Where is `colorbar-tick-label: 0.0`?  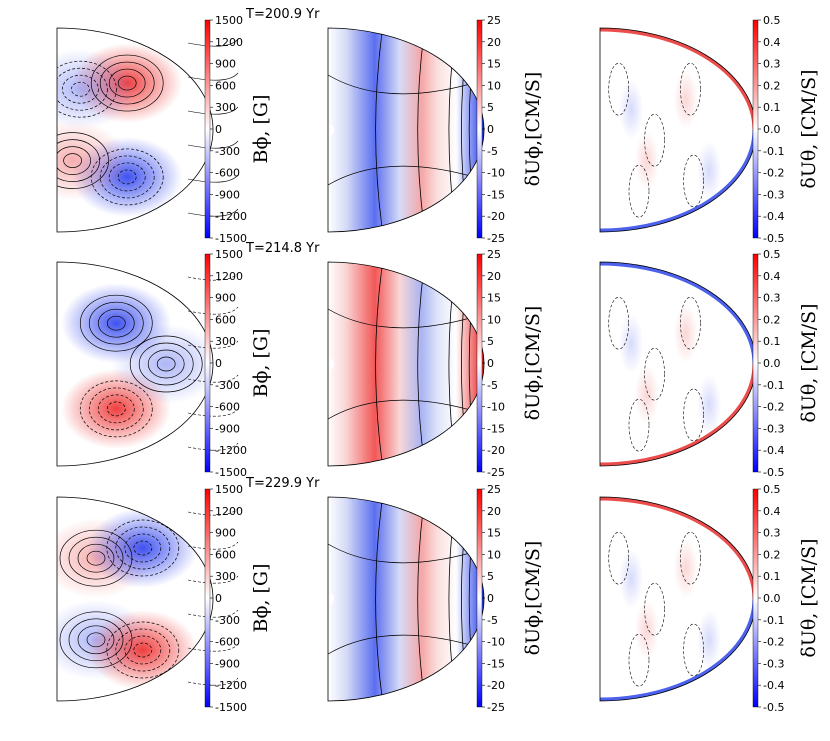 colorbar-tick-label: 0.0 is located at coordinates (772, 129).